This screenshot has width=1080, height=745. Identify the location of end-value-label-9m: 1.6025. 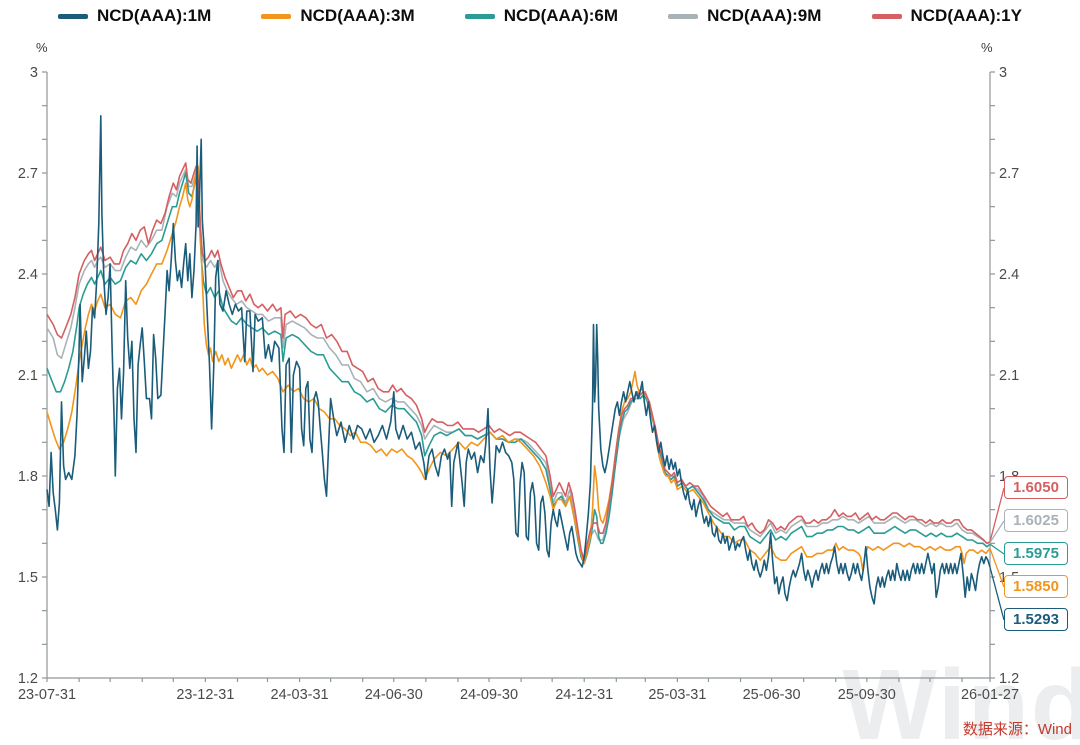
(1036, 520).